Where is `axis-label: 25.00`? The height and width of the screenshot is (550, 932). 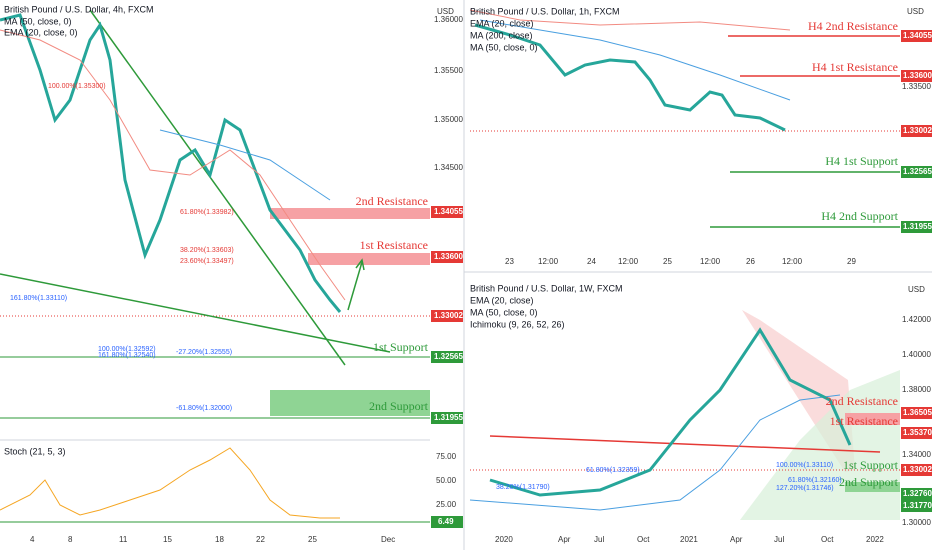 axis-label: 25.00 is located at coordinates (446, 504).